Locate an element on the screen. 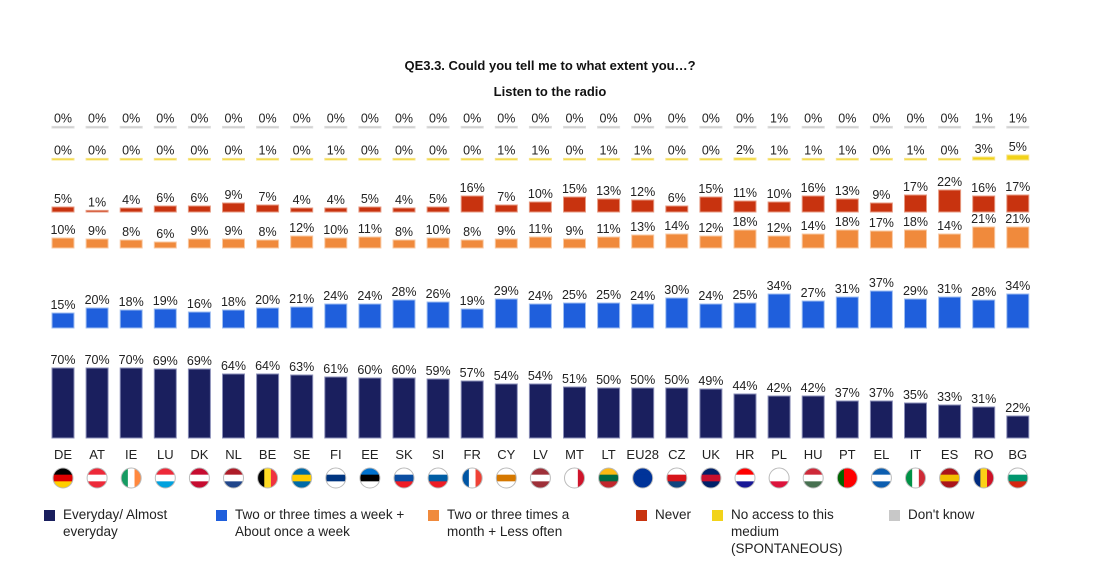  bar-no-access-ie is located at coordinates (131, 159).